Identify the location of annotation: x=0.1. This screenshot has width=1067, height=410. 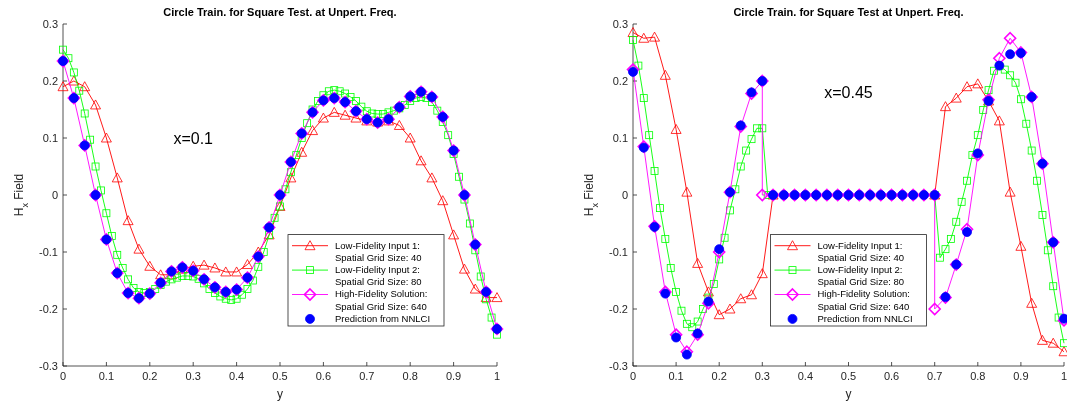
(193, 138).